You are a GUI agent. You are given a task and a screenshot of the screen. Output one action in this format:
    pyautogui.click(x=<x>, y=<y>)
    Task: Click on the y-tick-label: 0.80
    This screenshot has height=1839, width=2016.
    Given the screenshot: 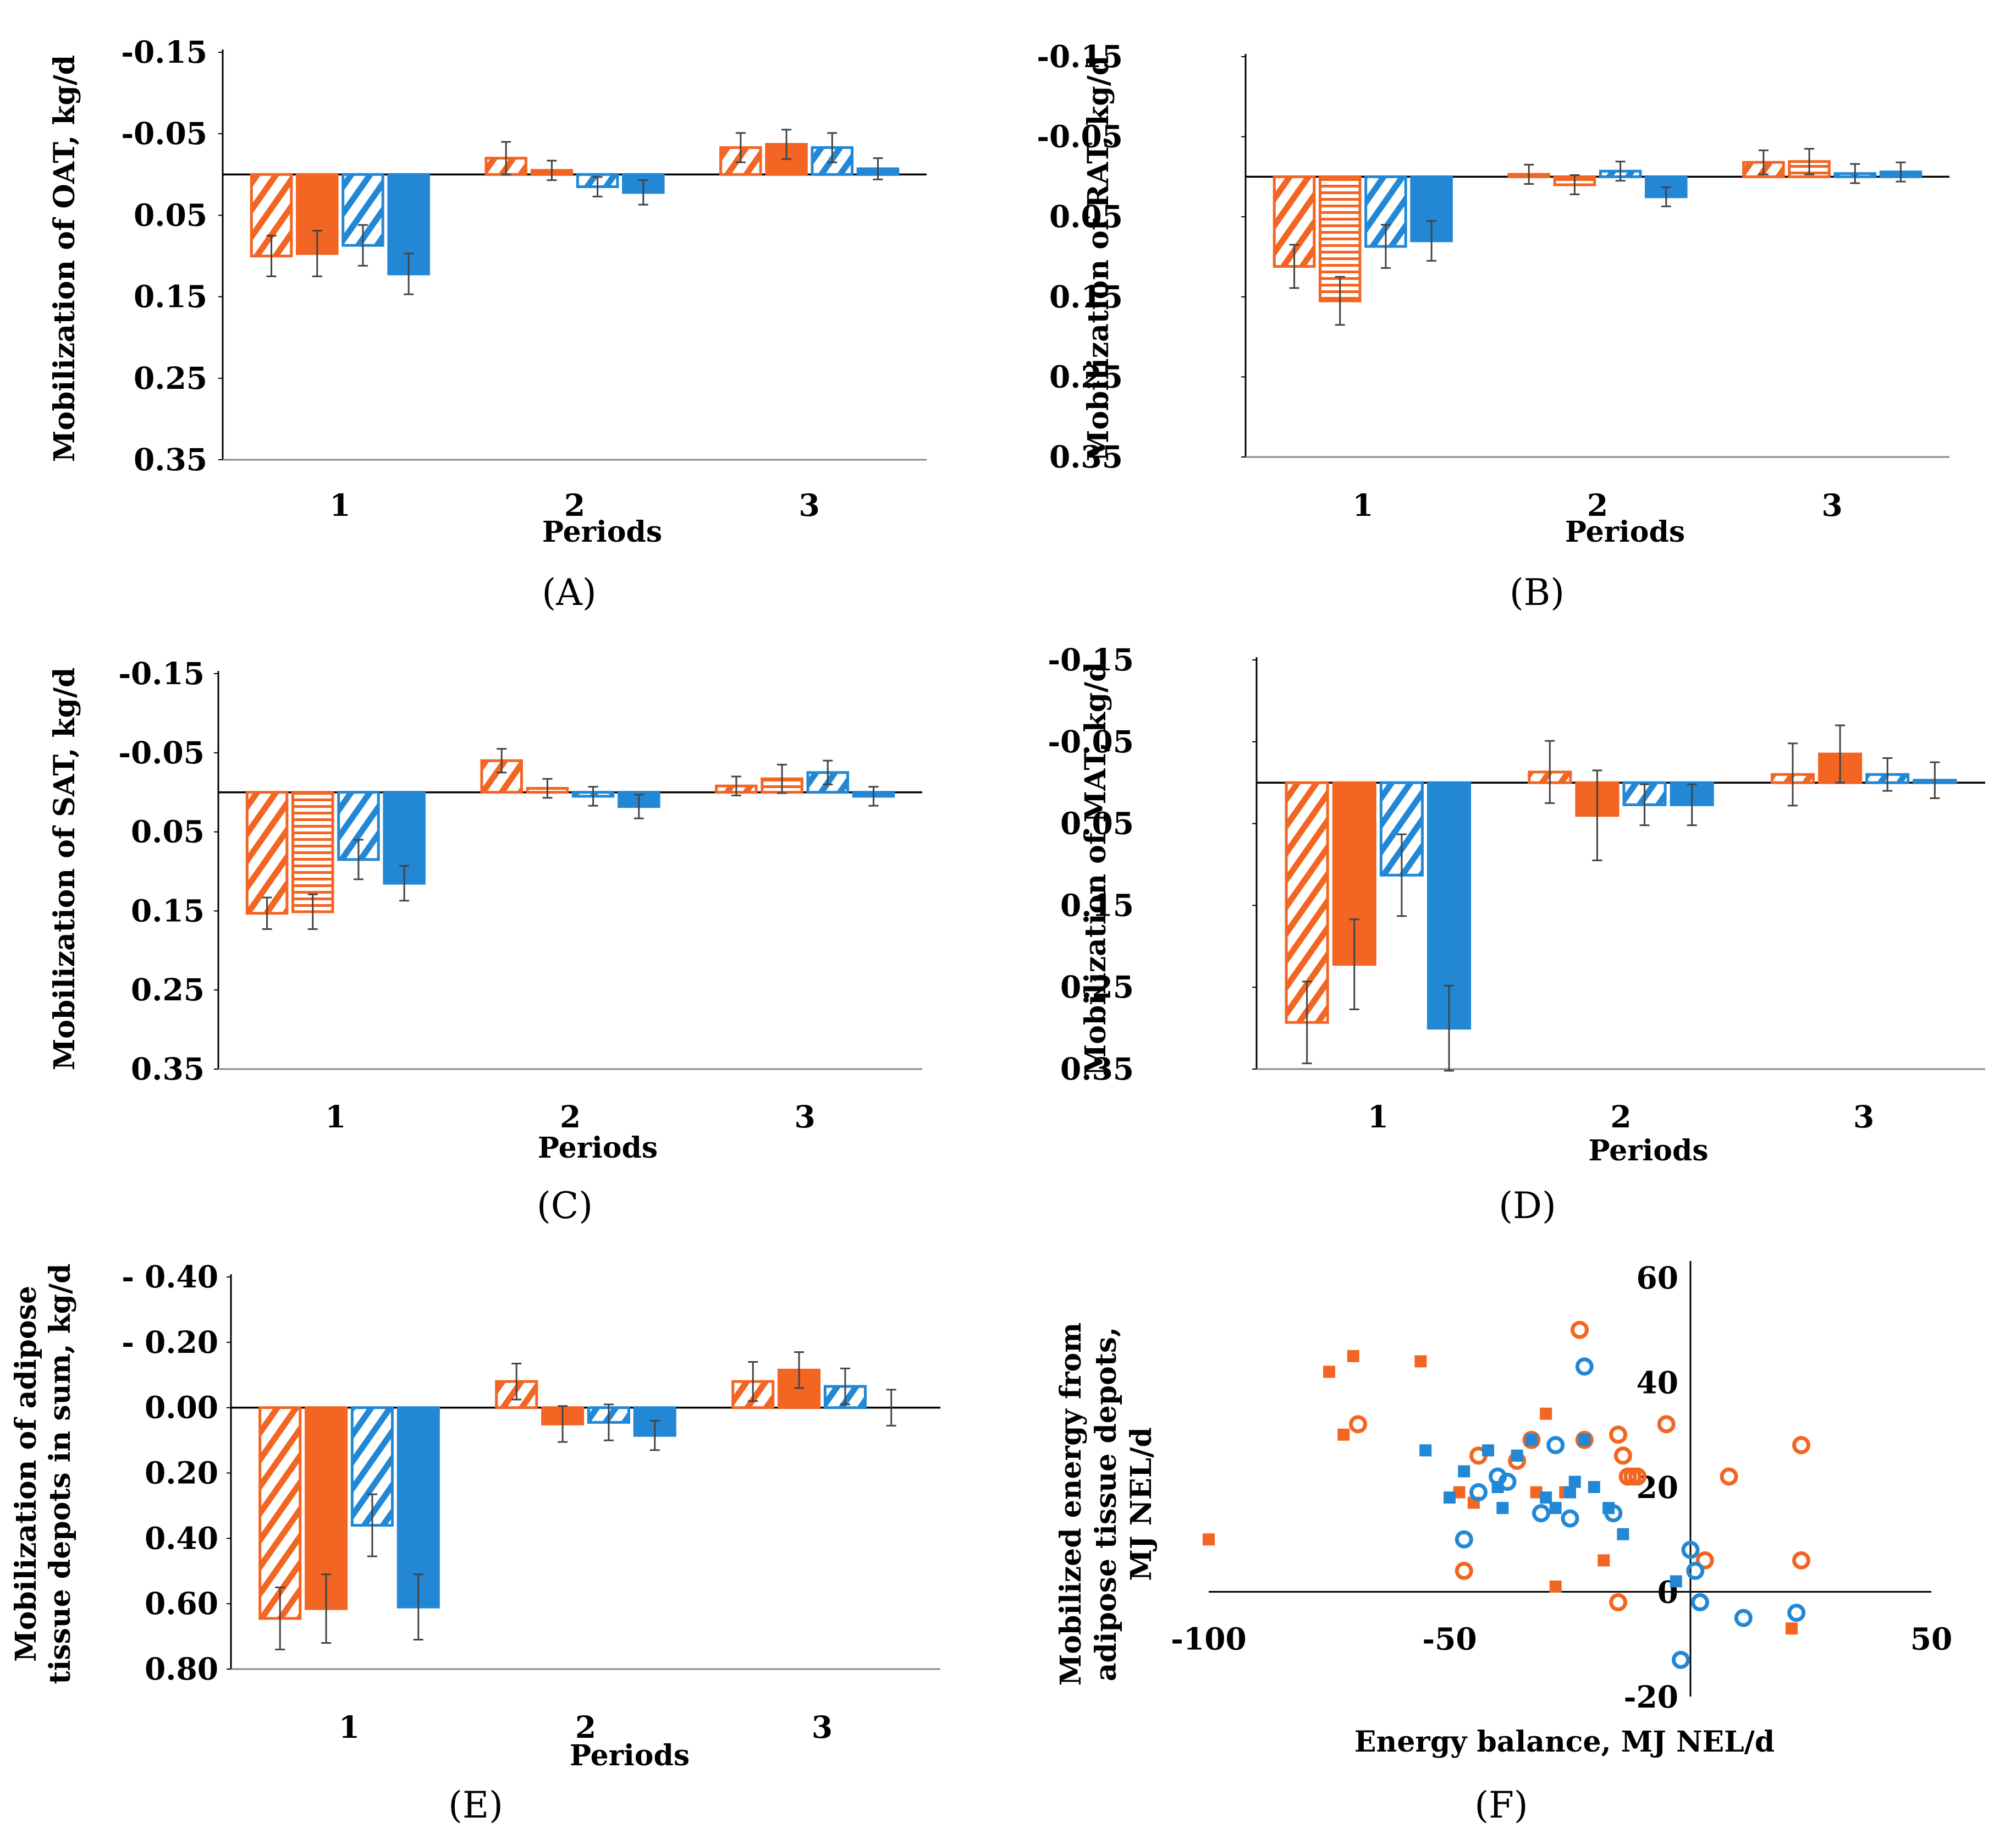 What is the action you would take?
    pyautogui.click(x=181, y=1669)
    